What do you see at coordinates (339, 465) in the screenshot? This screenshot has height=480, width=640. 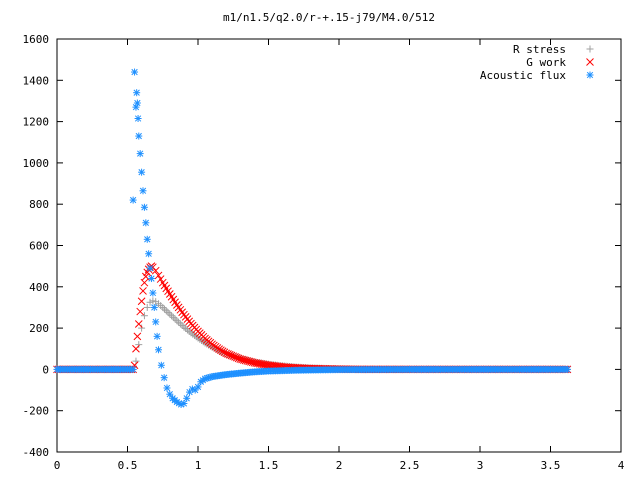 I see `x-tick-label: 2` at bounding box center [339, 465].